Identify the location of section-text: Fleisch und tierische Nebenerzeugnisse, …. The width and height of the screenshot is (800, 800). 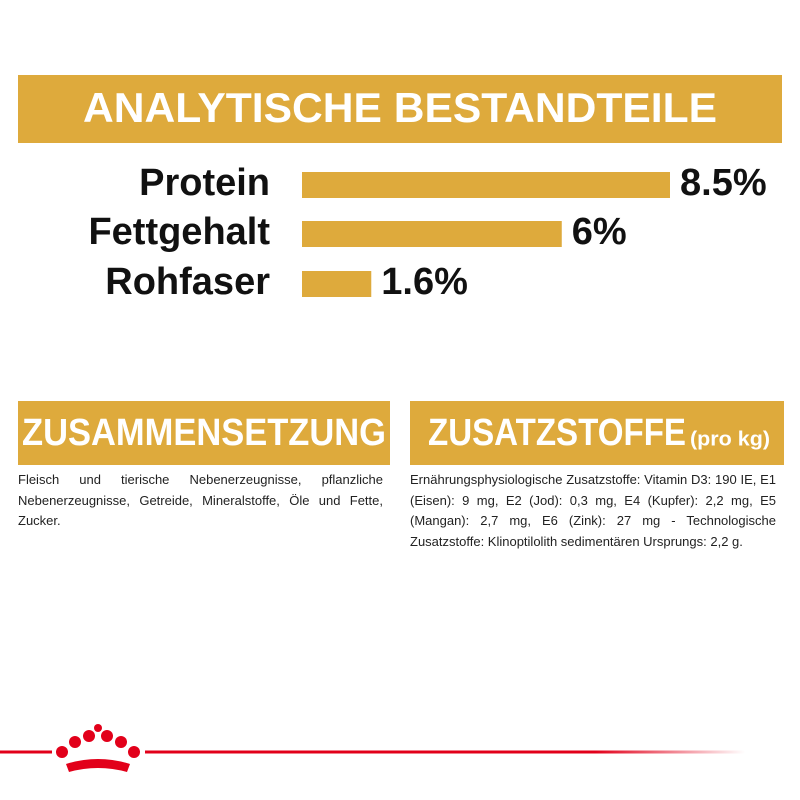
(200, 500).